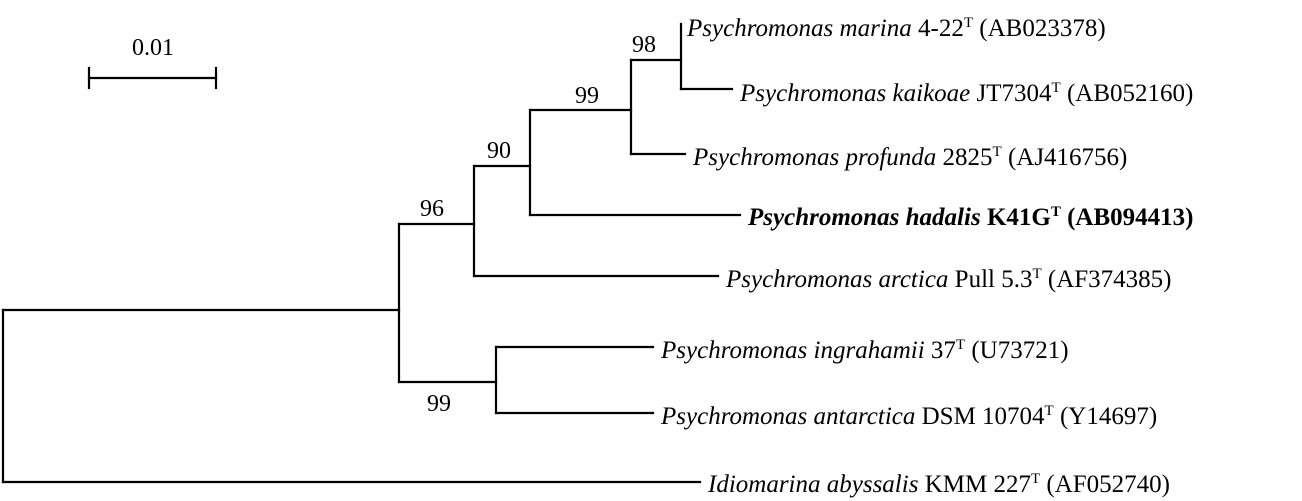  What do you see at coordinates (812, 484) in the screenshot?
I see `species-name: Idiomarina abyssalis` at bounding box center [812, 484].